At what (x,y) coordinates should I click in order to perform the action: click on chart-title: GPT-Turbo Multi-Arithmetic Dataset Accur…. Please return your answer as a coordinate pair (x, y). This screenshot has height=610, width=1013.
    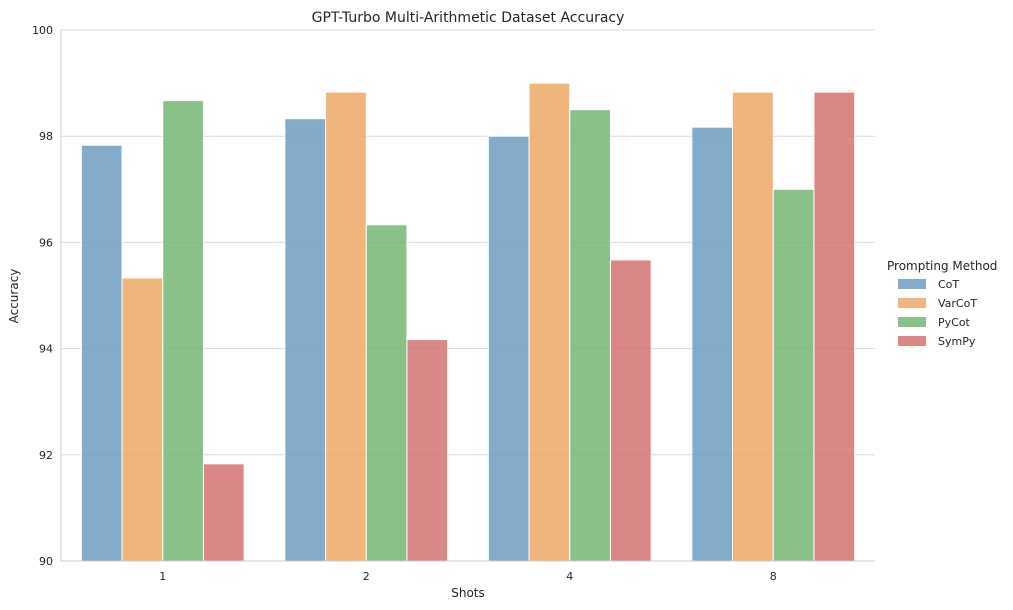
    Looking at the image, I should click on (468, 18).